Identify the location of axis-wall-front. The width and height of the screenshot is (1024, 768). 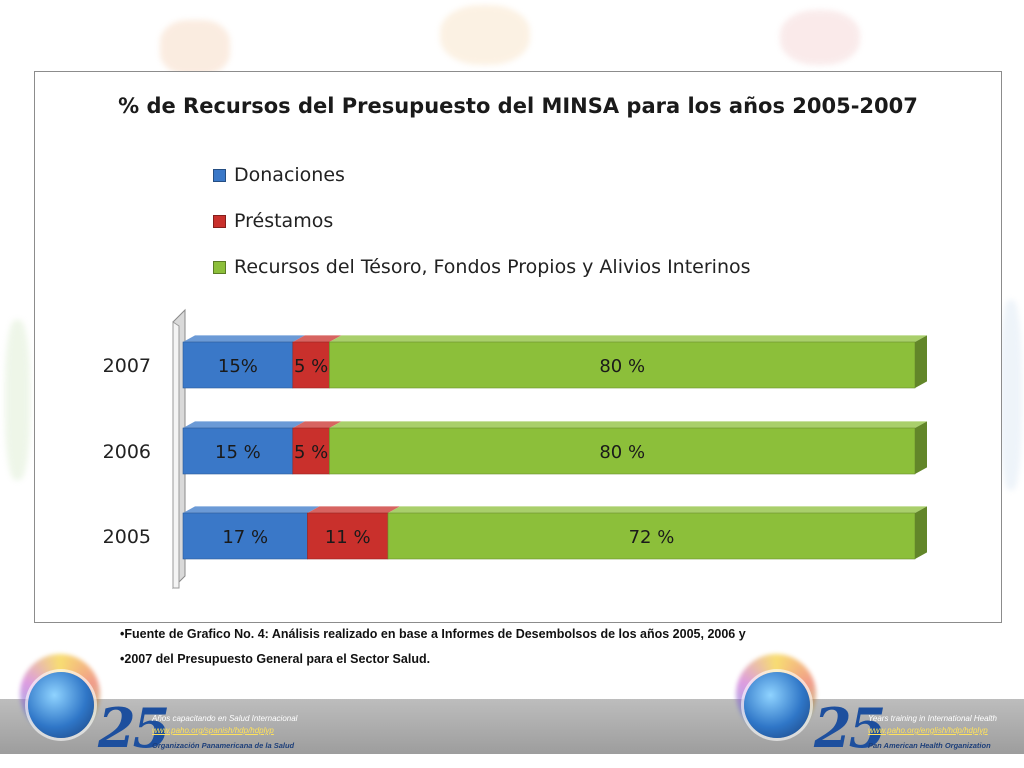
(176, 455).